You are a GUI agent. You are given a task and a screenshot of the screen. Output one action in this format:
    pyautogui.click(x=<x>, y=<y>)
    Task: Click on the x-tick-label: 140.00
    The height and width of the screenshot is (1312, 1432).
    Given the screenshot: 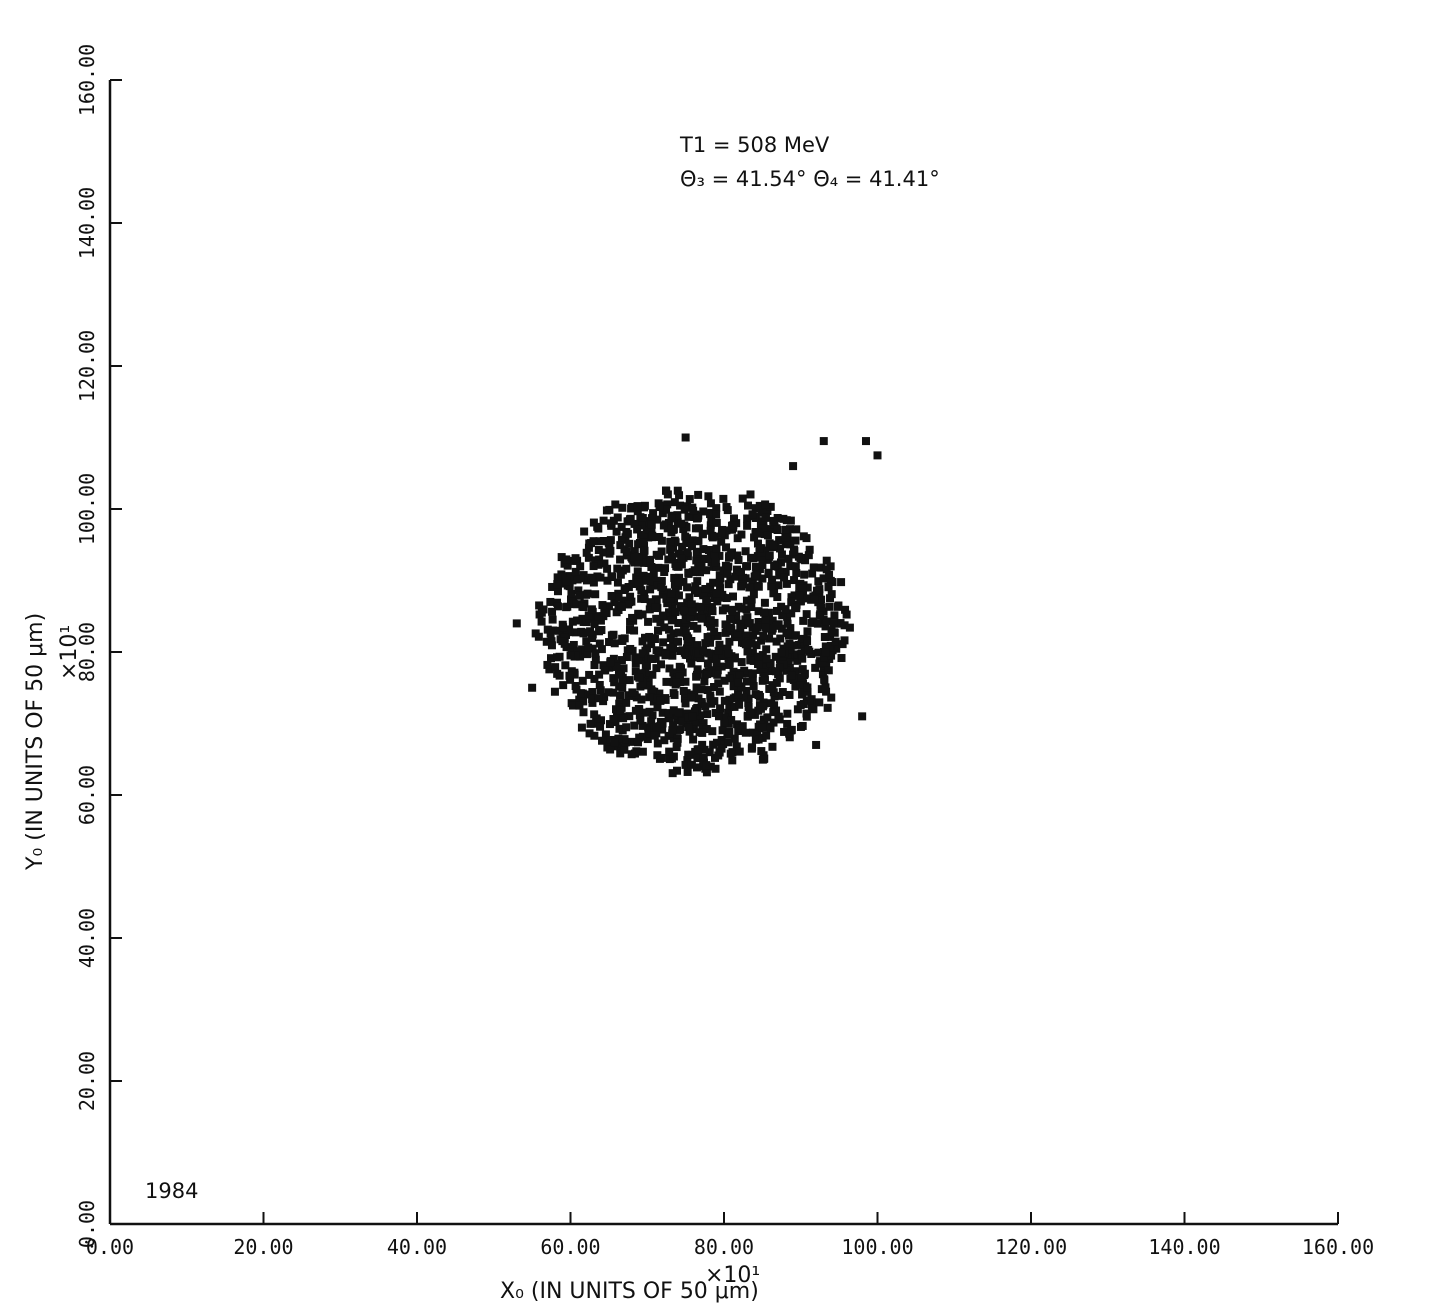 What is the action you would take?
    pyautogui.click(x=1184, y=1247)
    